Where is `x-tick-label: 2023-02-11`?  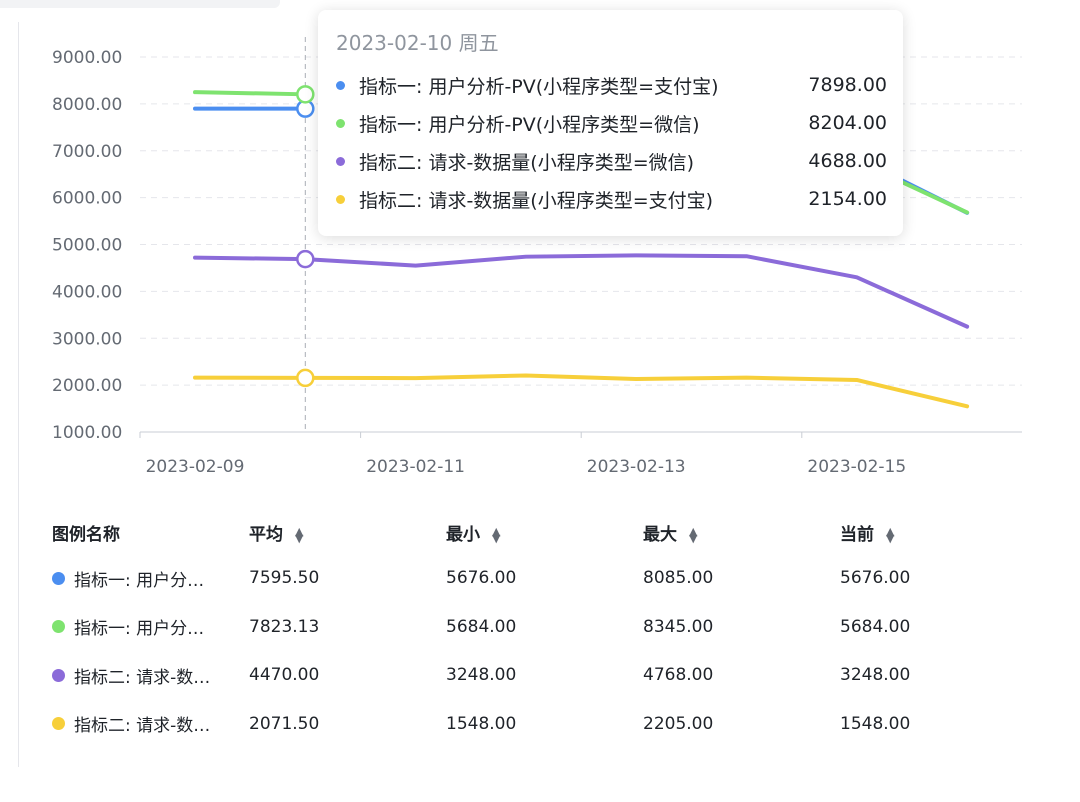
x-tick-label: 2023-02-11 is located at coordinates (415, 467).